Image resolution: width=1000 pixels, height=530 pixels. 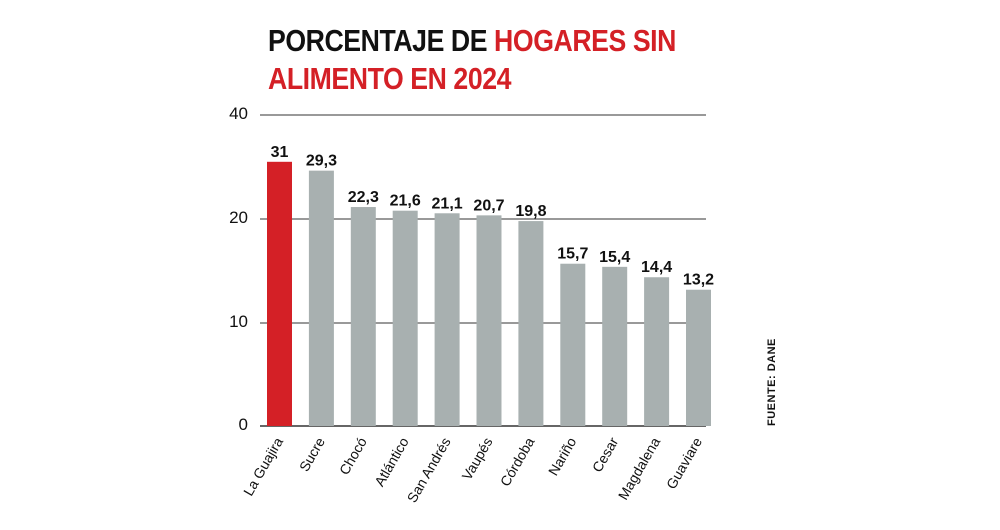 What do you see at coordinates (321, 161) in the screenshot?
I see `value-label-2: 29,3` at bounding box center [321, 161].